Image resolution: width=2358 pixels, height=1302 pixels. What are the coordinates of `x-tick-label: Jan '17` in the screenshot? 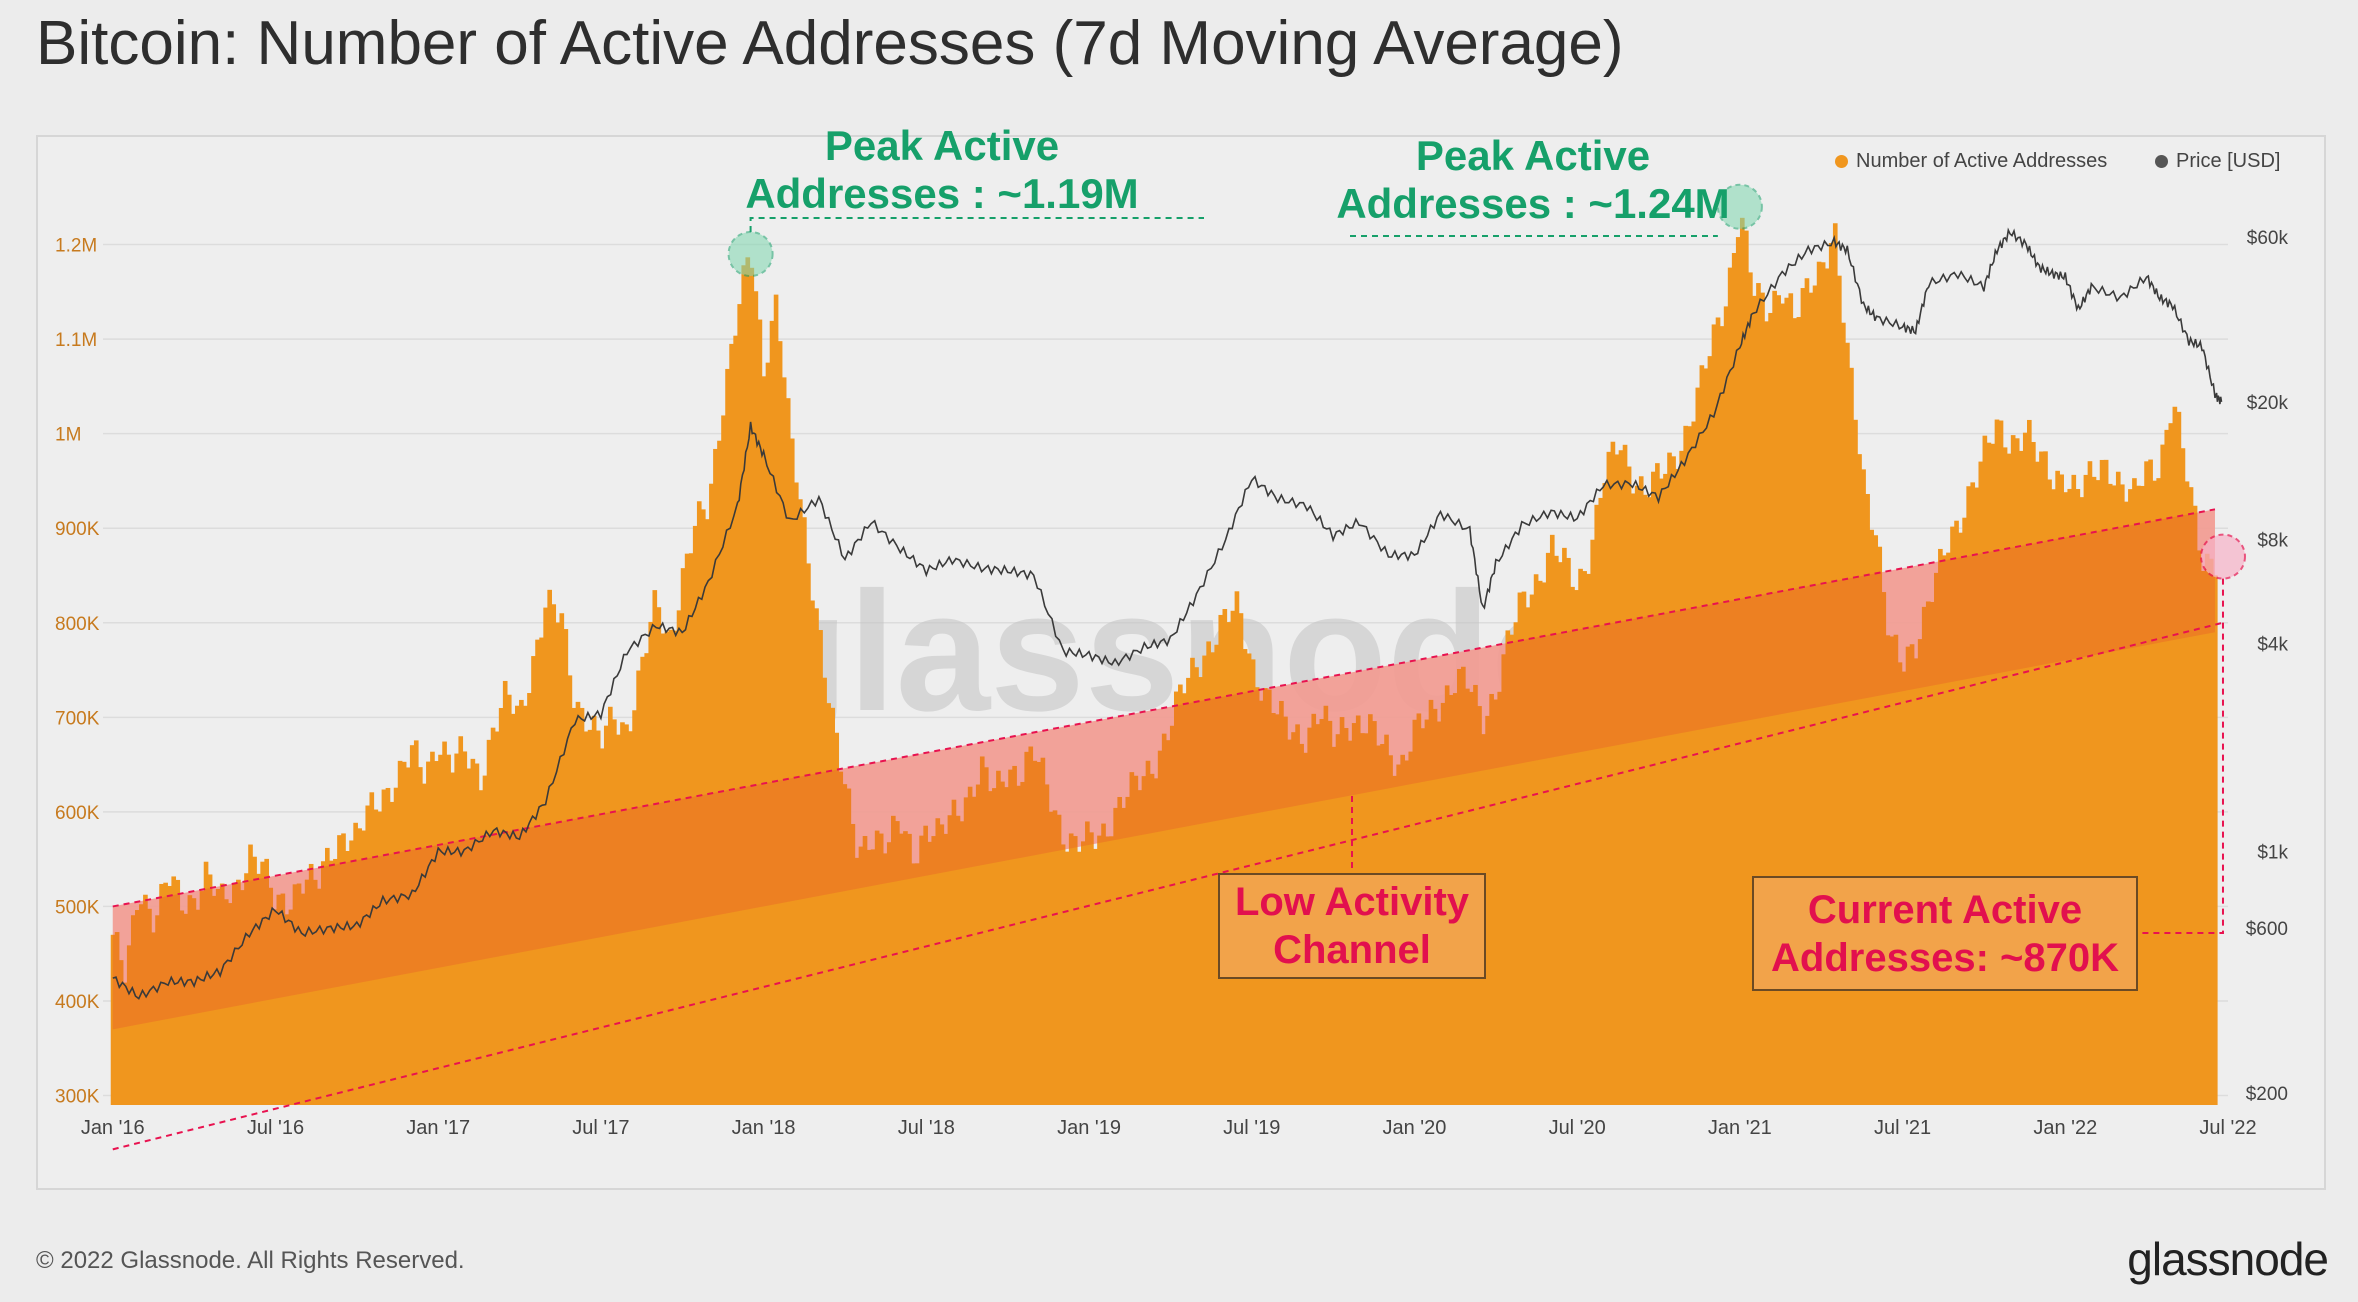 It's located at (438, 1128).